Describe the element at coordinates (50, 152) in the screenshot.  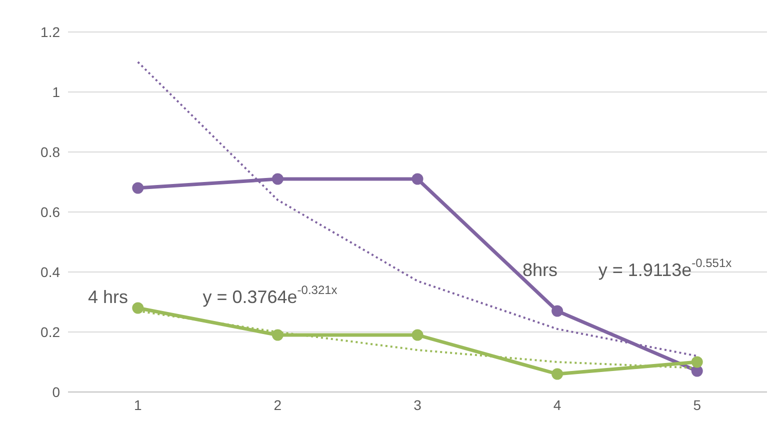
I see `y-tick-label: 0.8` at that location.